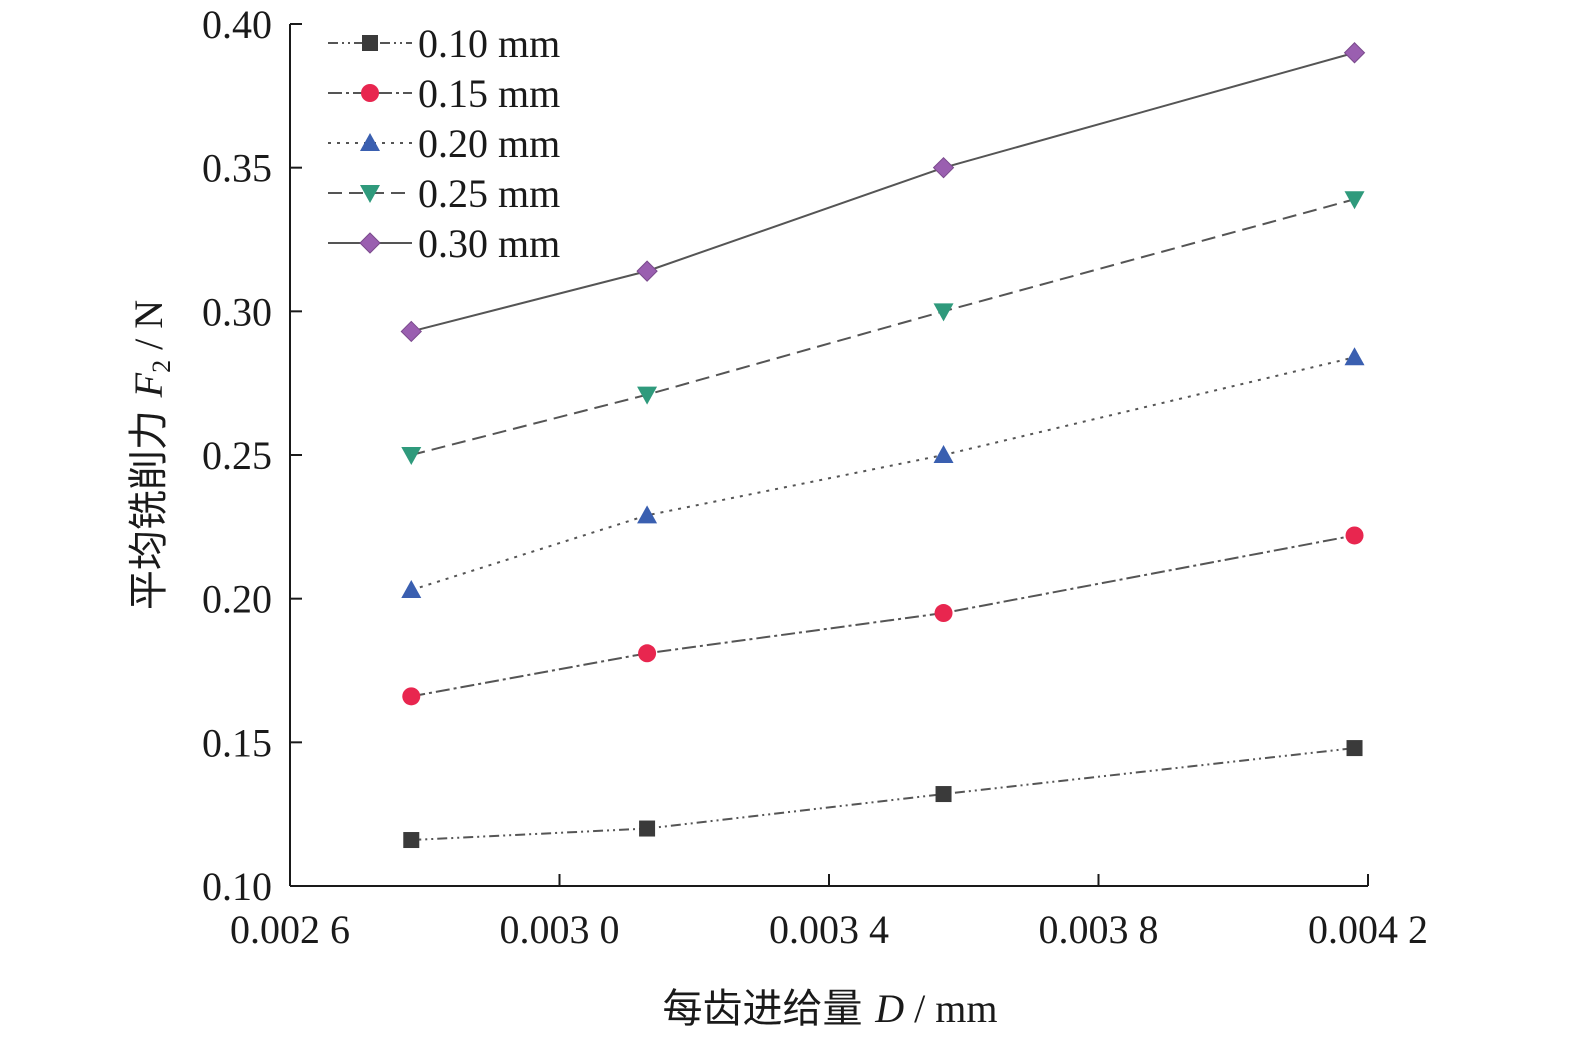 Image resolution: width=1575 pixels, height=1043 pixels. I want to click on y-axis-title-prefix: 平均铣削力, so click(149, 503).